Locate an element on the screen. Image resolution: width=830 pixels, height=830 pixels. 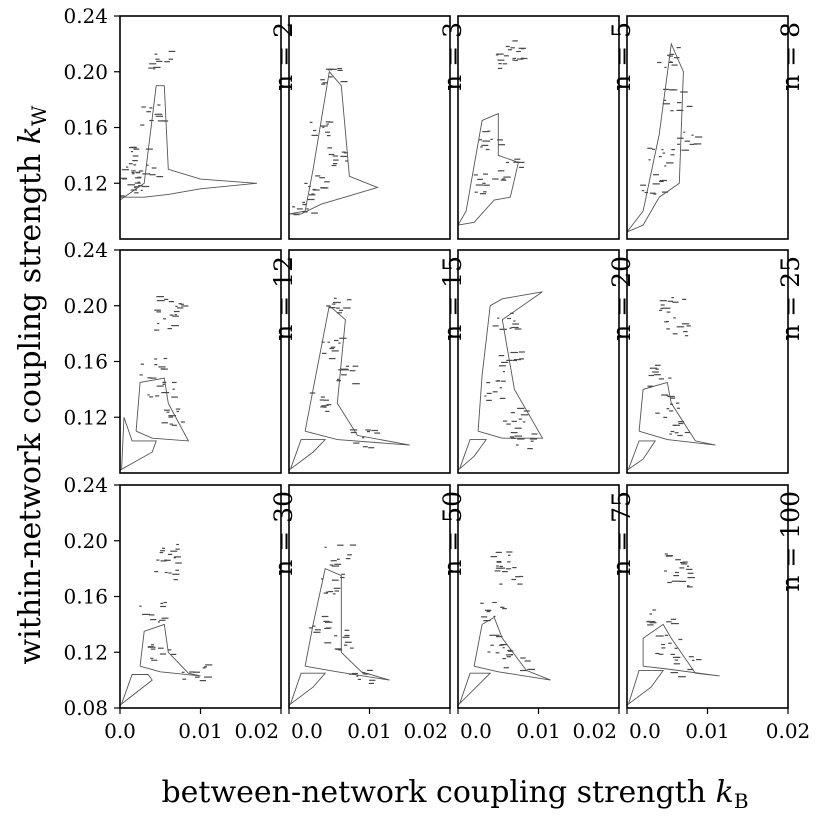
panel-label: n = 8 is located at coordinates (790, 56).